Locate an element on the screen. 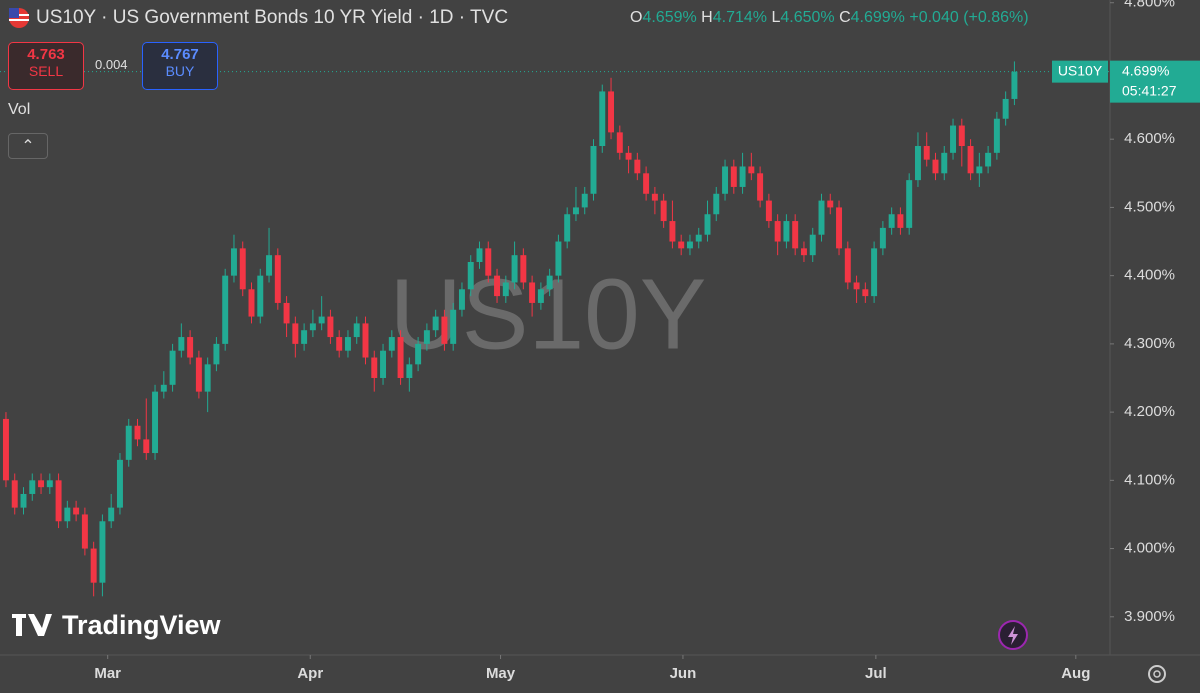  countdown-label: 05:41:27 is located at coordinates (1149, 90).